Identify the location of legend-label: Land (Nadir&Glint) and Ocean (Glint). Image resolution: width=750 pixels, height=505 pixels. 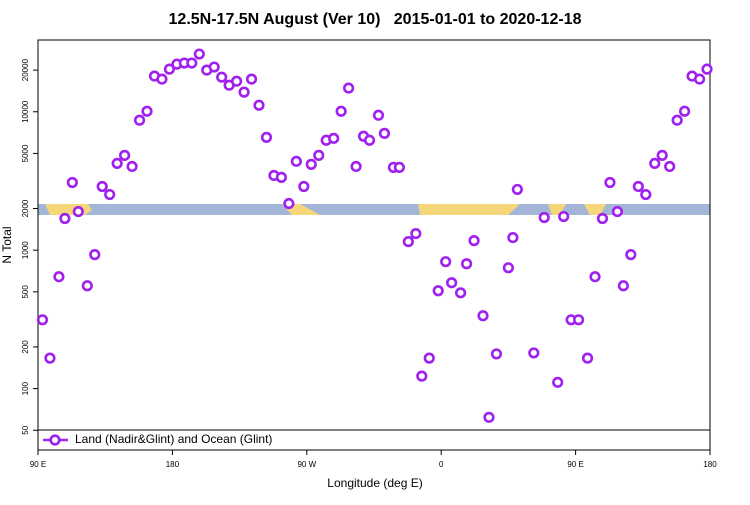
(173, 439).